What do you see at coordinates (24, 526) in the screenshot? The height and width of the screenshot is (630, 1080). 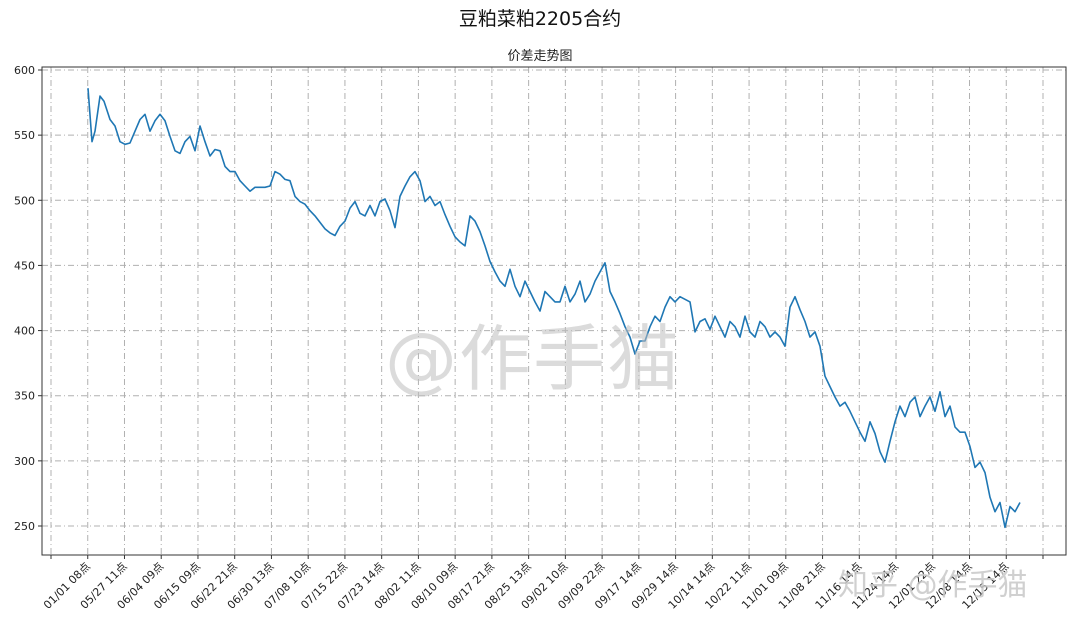 I see `y-tick-label: 250` at bounding box center [24, 526].